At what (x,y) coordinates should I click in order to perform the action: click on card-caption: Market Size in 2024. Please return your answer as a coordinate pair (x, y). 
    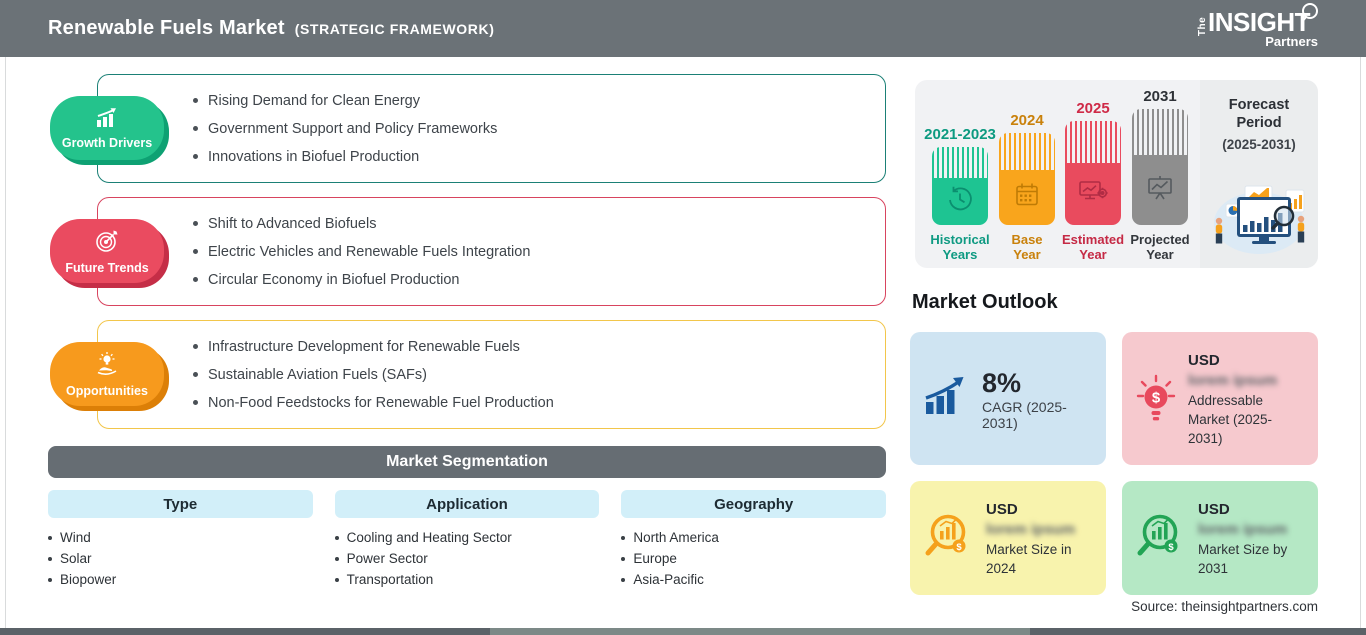
    Looking at the image, I should click on (1029, 558).